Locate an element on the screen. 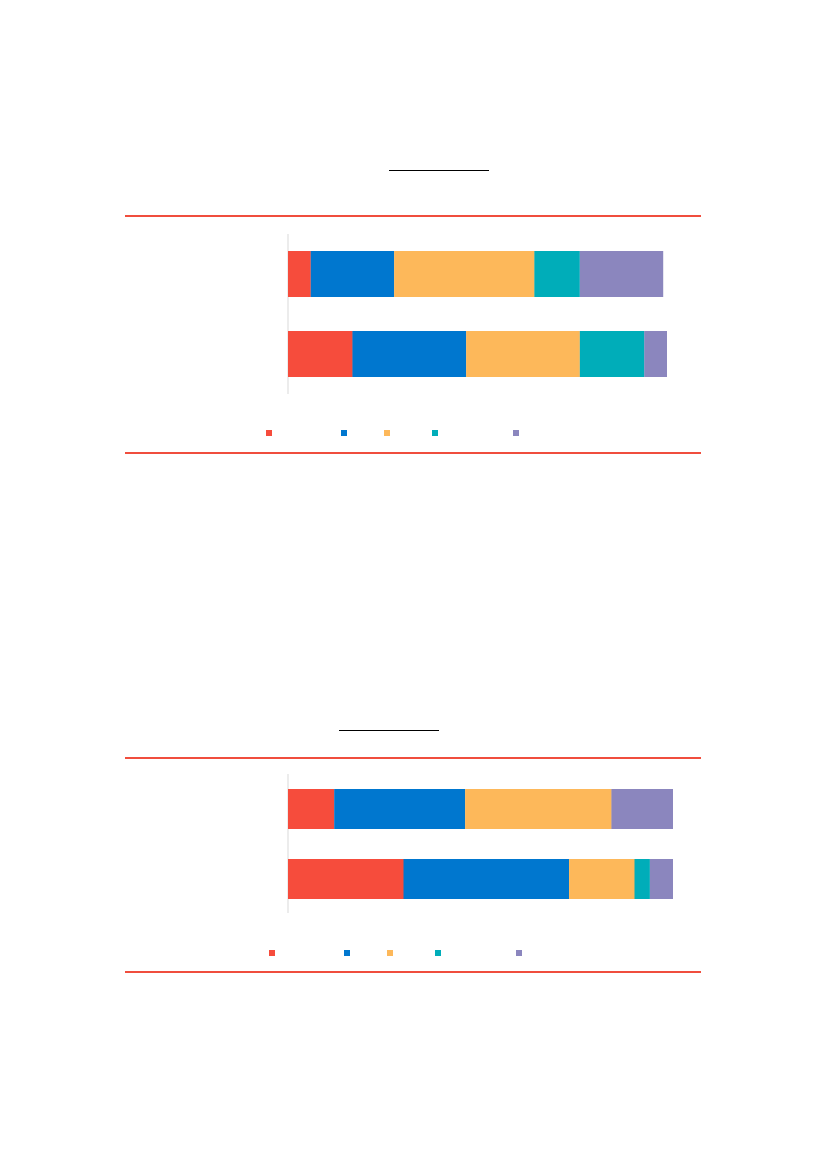 This screenshot has height=1169, width=827. figure-2-title-underline is located at coordinates (389, 730).